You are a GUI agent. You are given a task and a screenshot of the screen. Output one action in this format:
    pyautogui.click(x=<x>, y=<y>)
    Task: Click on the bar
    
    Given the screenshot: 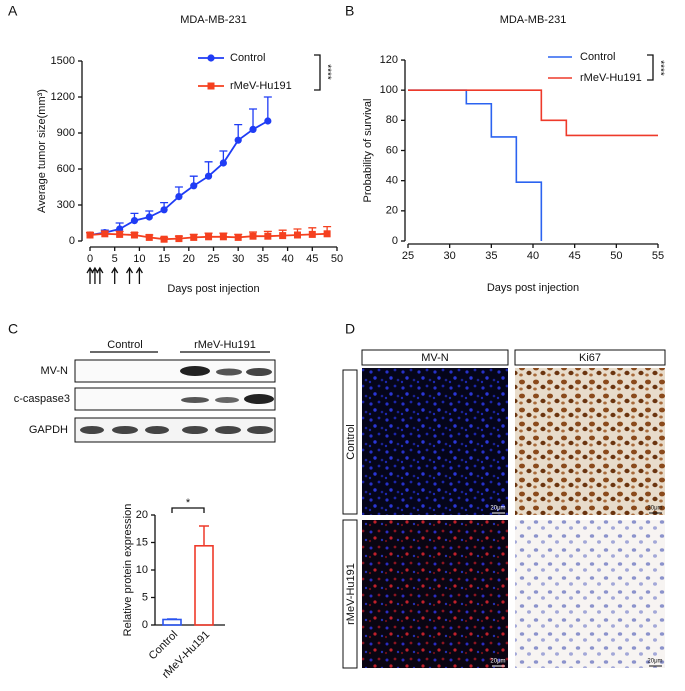 What is the action you would take?
    pyautogui.click(x=172, y=622)
    